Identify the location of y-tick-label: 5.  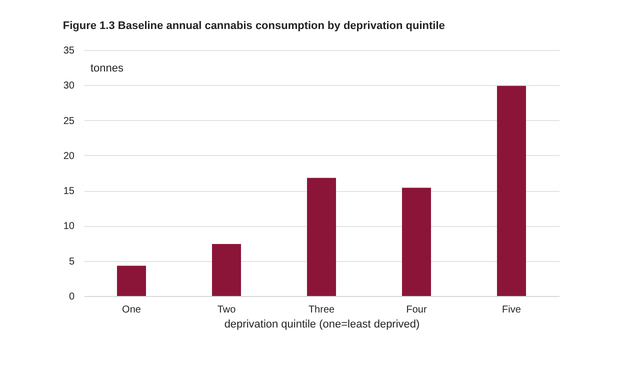
(71, 262).